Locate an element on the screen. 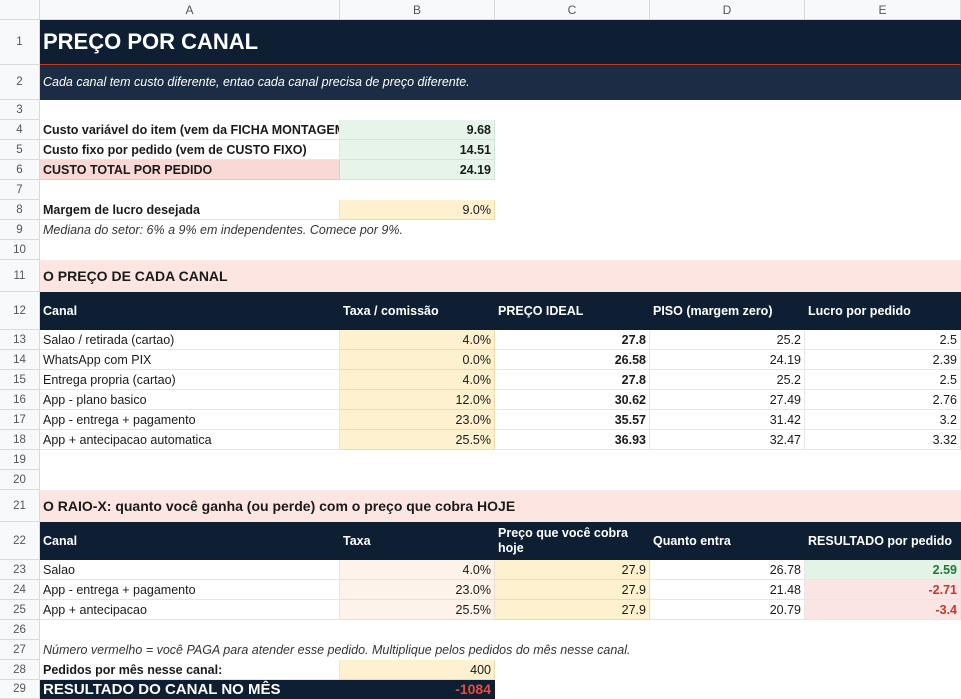 The height and width of the screenshot is (699, 961). table-row-channel: Salao / retirada (cartao) is located at coordinates (190, 340).